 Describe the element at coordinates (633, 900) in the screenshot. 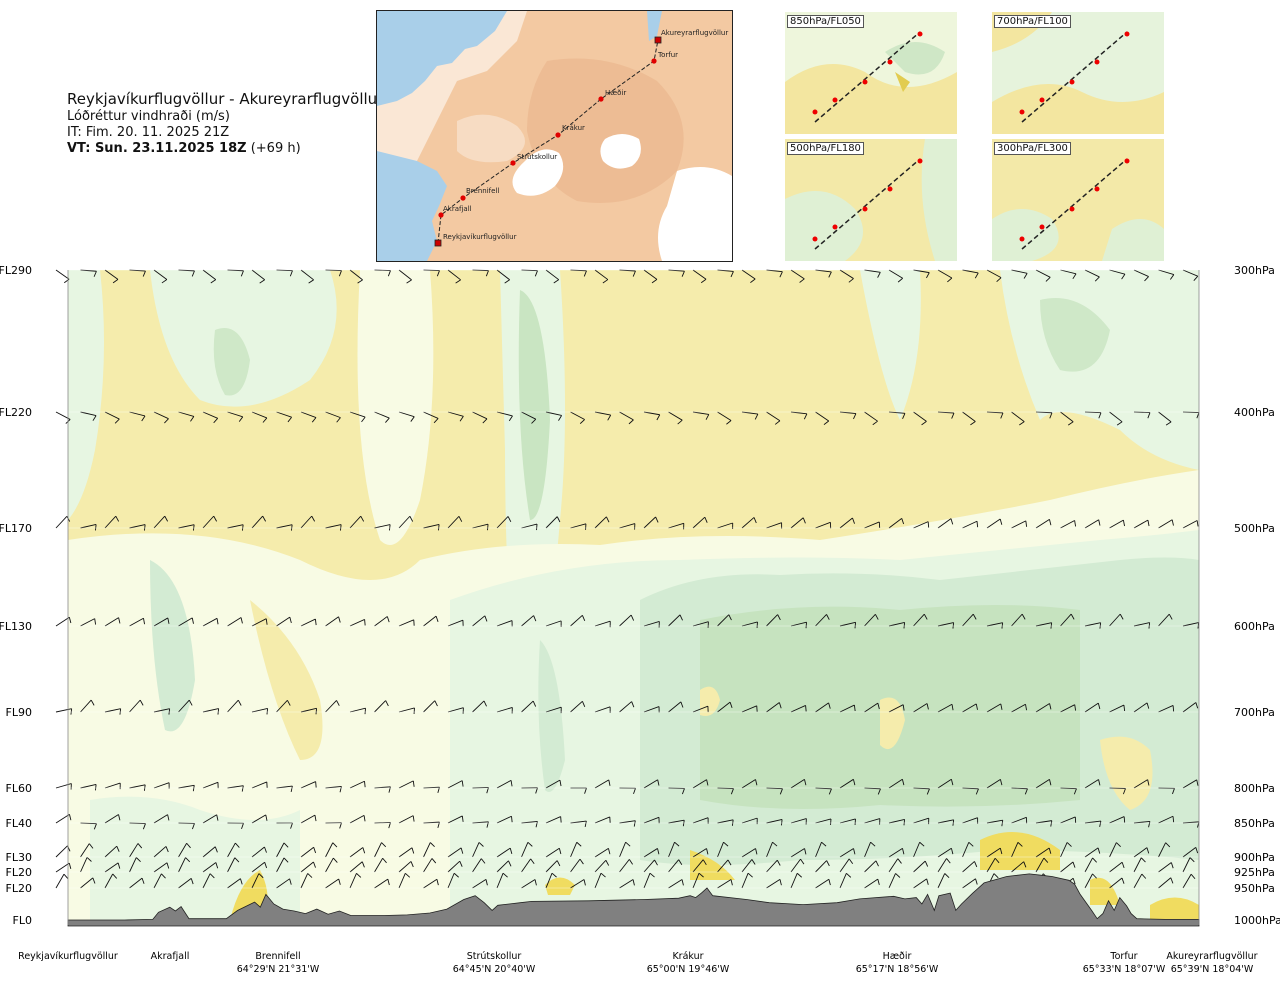

I see `terrain-profile` at that location.